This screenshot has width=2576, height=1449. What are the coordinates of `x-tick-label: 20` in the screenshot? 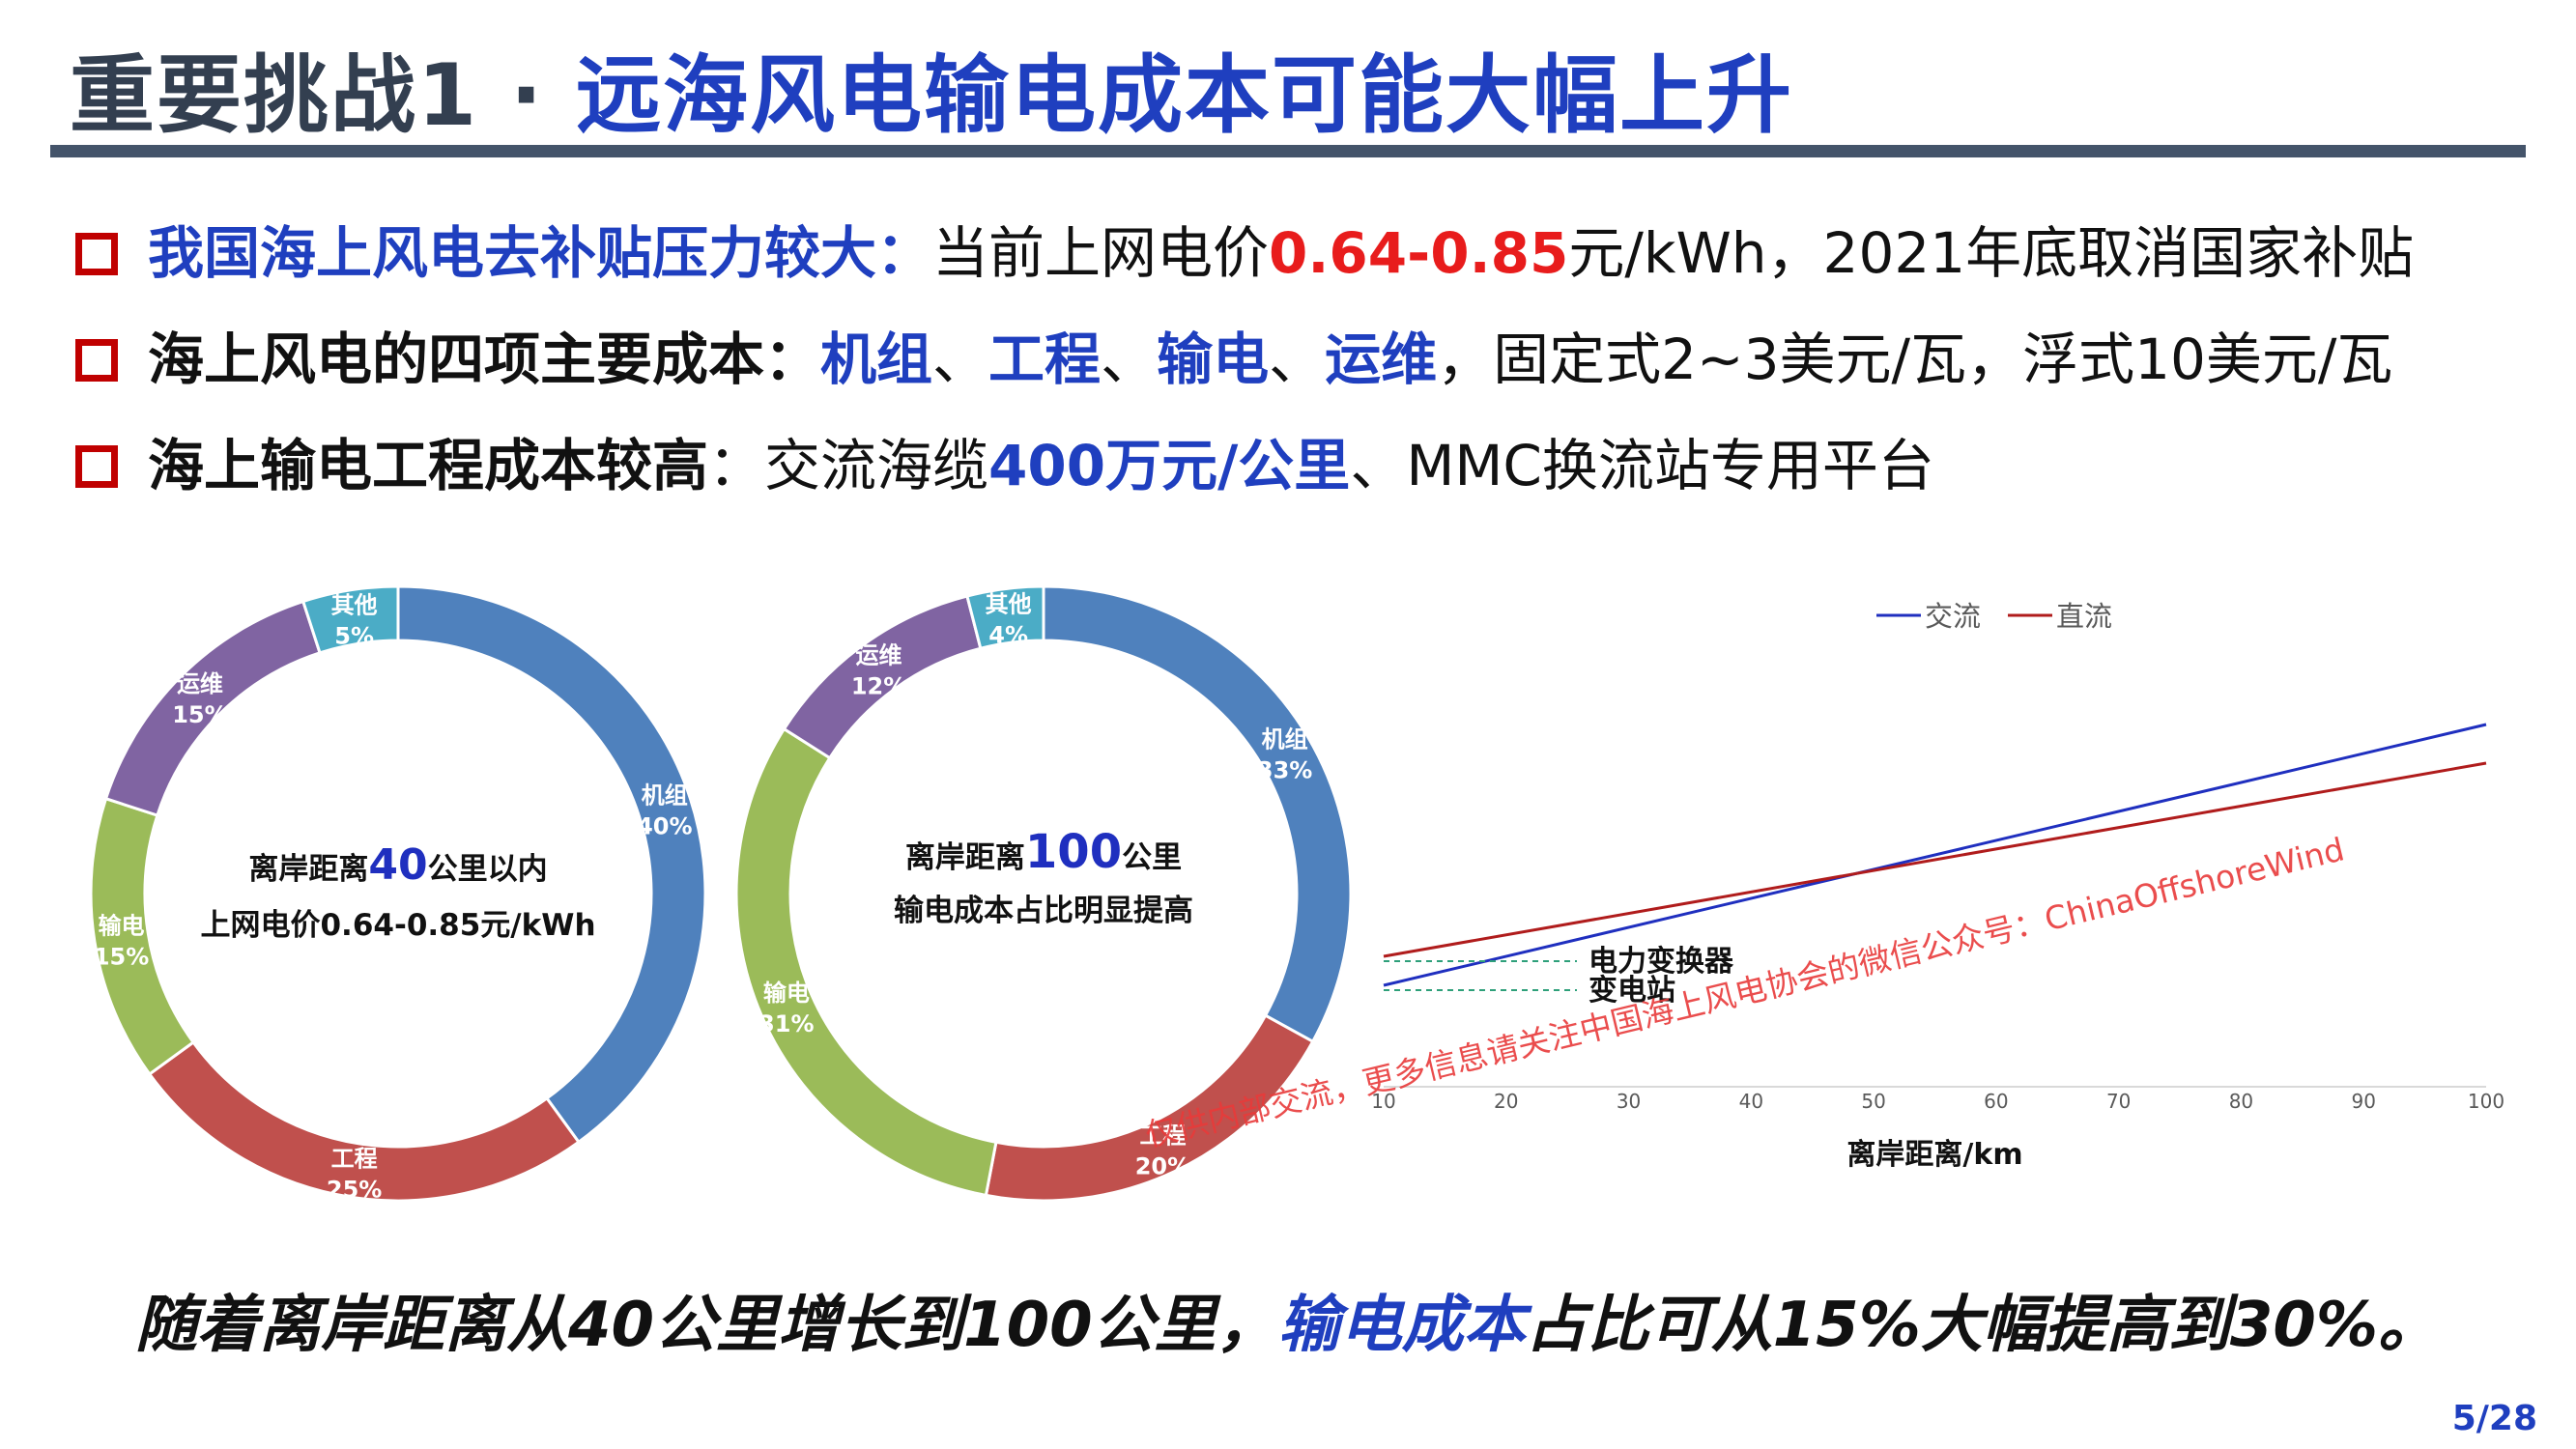 It's located at (1506, 1101).